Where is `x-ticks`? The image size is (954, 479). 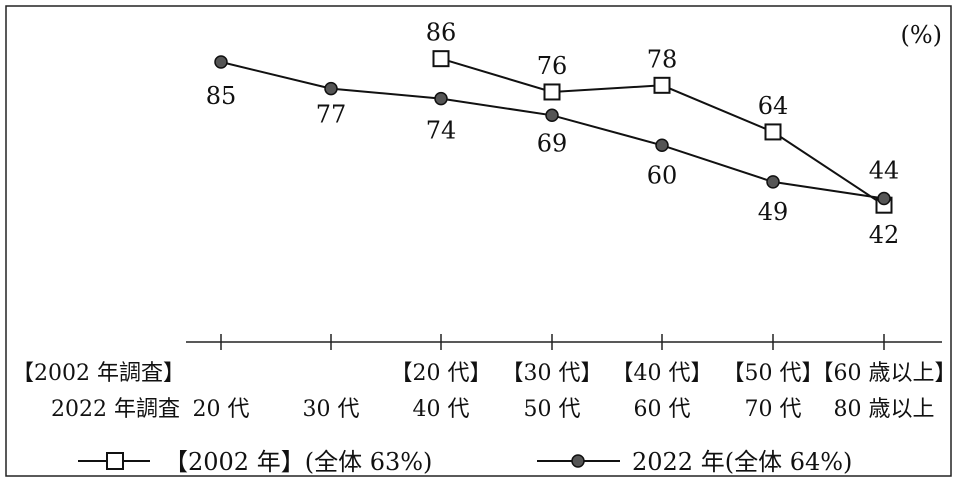 x-ticks is located at coordinates (552, 342).